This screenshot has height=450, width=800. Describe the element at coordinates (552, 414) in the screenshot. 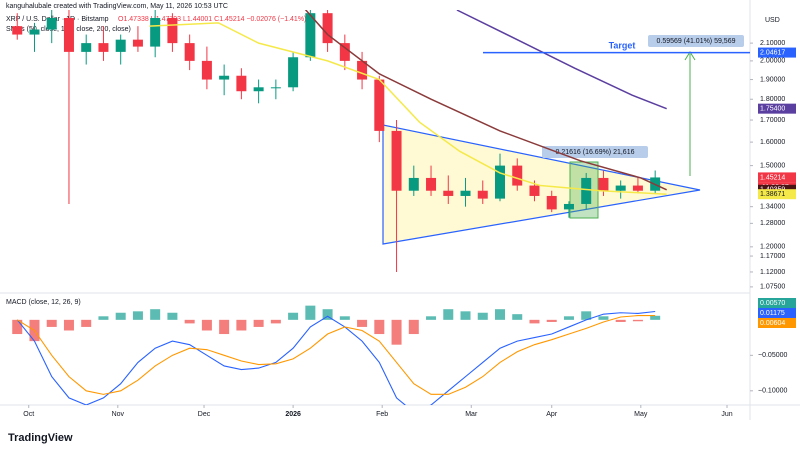

I see `x-tick-label: Apr` at that location.